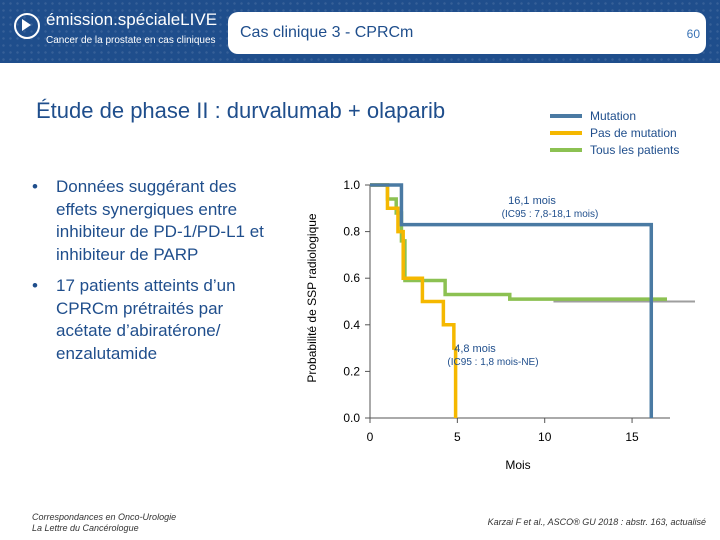 The image size is (720, 540). I want to click on page-number: 60, so click(693, 34).